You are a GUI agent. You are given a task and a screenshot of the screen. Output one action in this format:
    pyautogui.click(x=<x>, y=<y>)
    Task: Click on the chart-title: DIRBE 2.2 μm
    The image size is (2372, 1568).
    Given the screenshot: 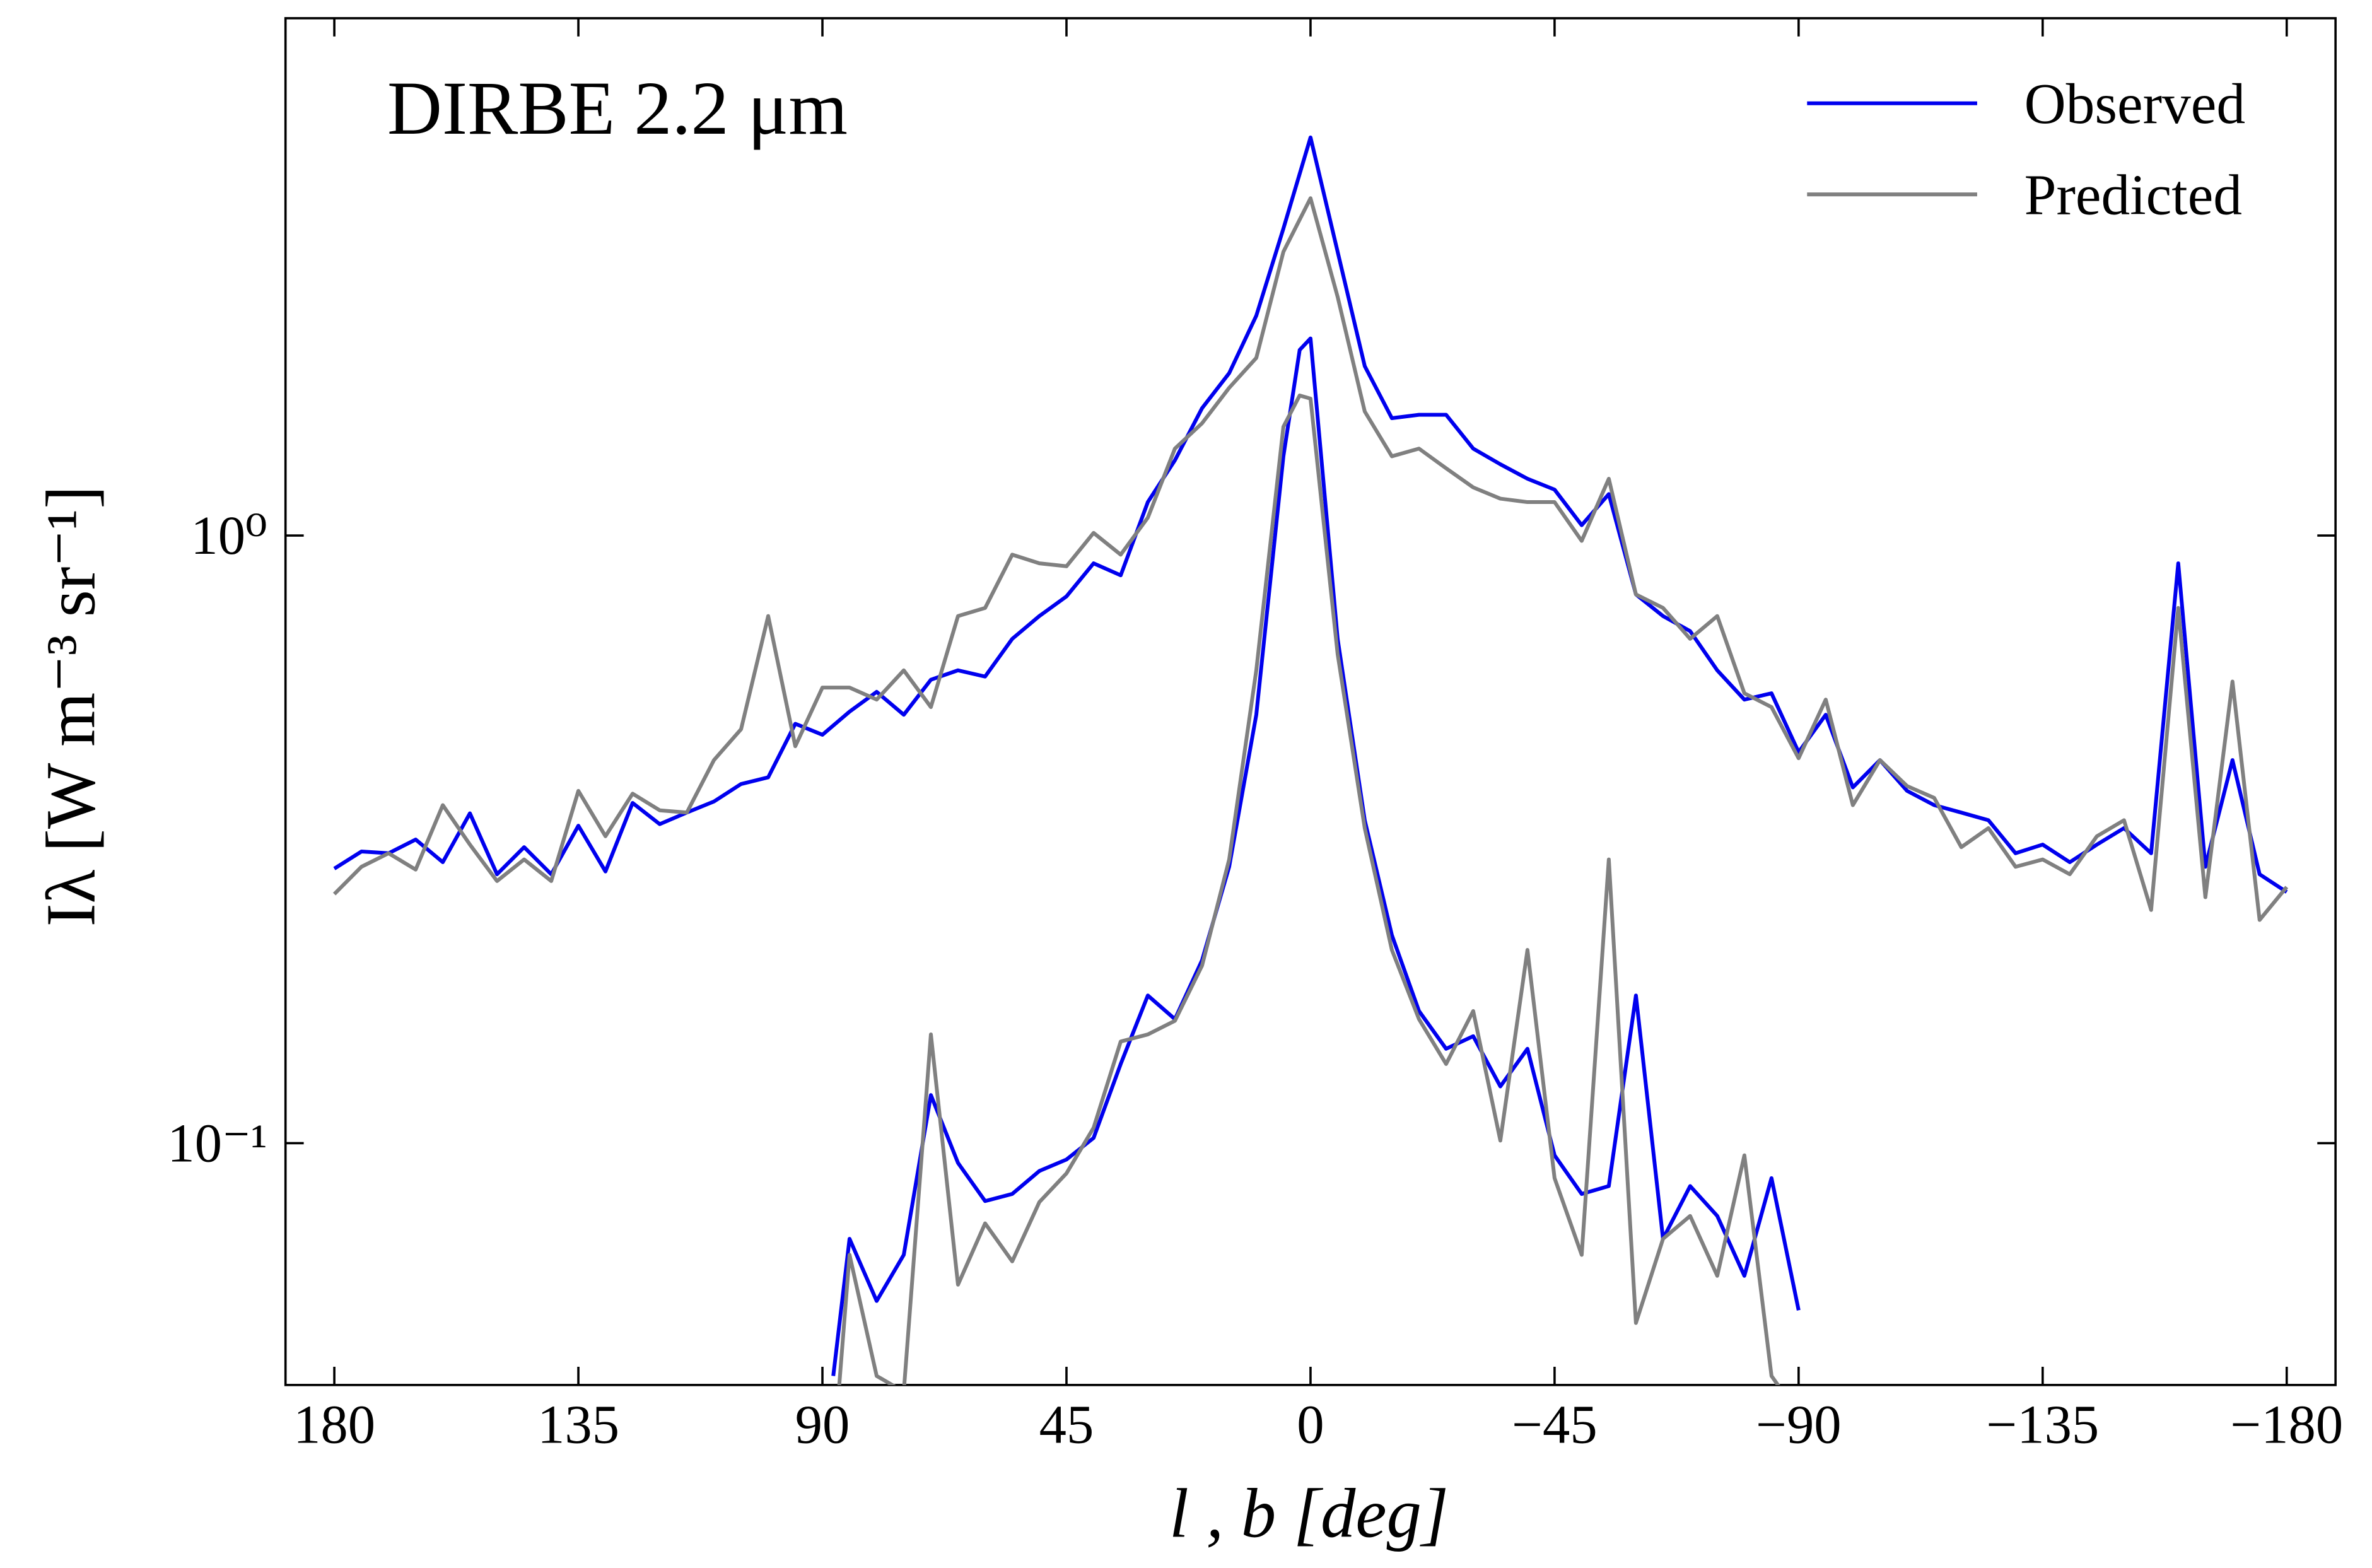 What is the action you would take?
    pyautogui.click(x=618, y=109)
    